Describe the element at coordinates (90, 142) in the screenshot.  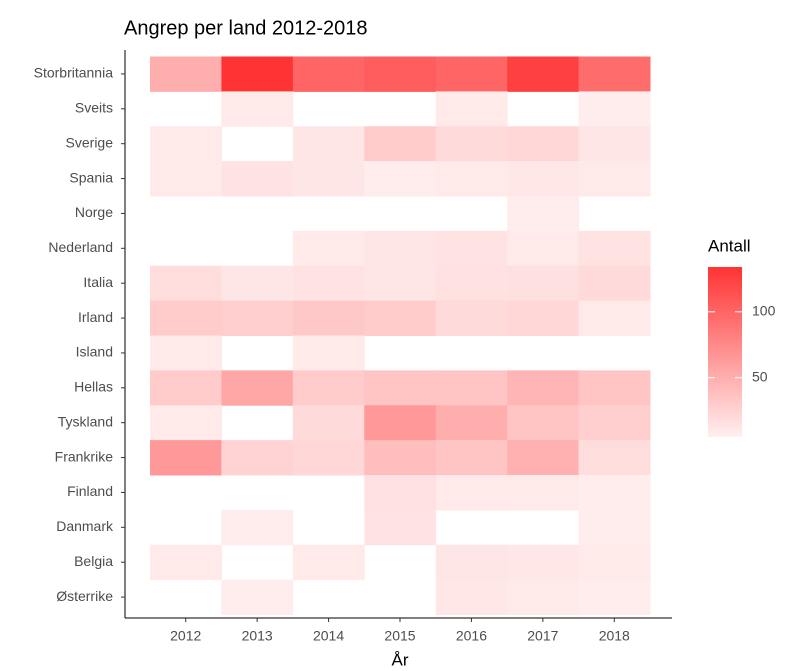
I see `y-tick-label: Sverige` at that location.